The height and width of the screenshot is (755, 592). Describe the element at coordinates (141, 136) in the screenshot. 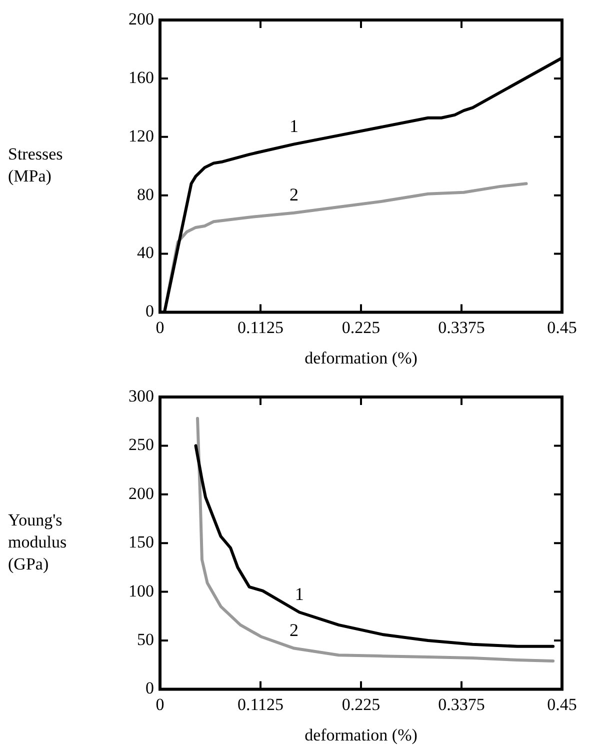

I see `y-tick-label: 120` at that location.